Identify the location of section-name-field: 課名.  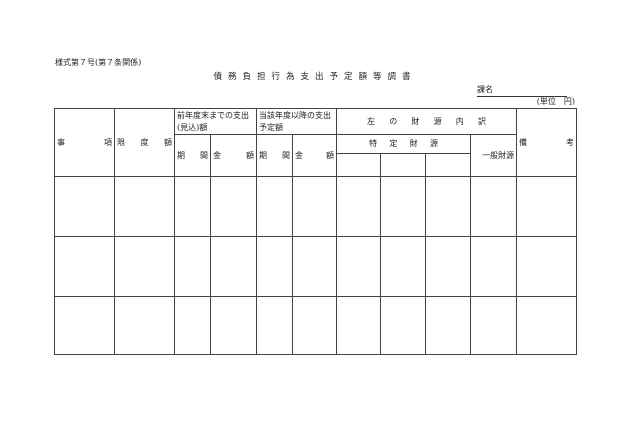
(522, 90).